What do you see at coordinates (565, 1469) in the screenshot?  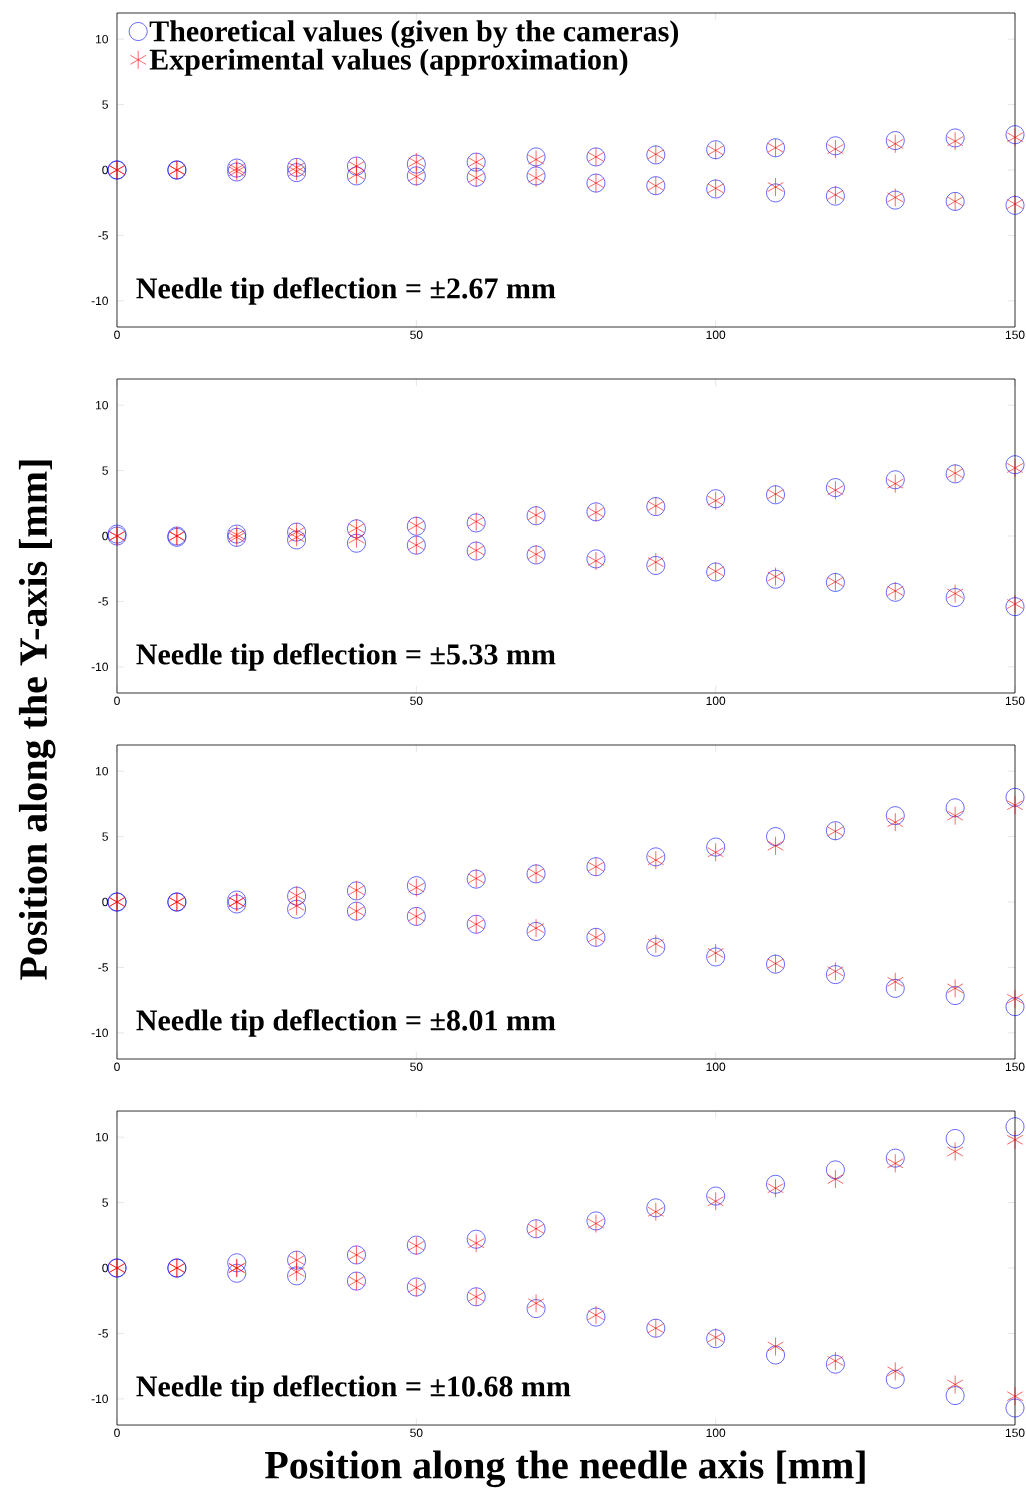 I see `x-axis-title: Position along the needle axis [mm]` at bounding box center [565, 1469].